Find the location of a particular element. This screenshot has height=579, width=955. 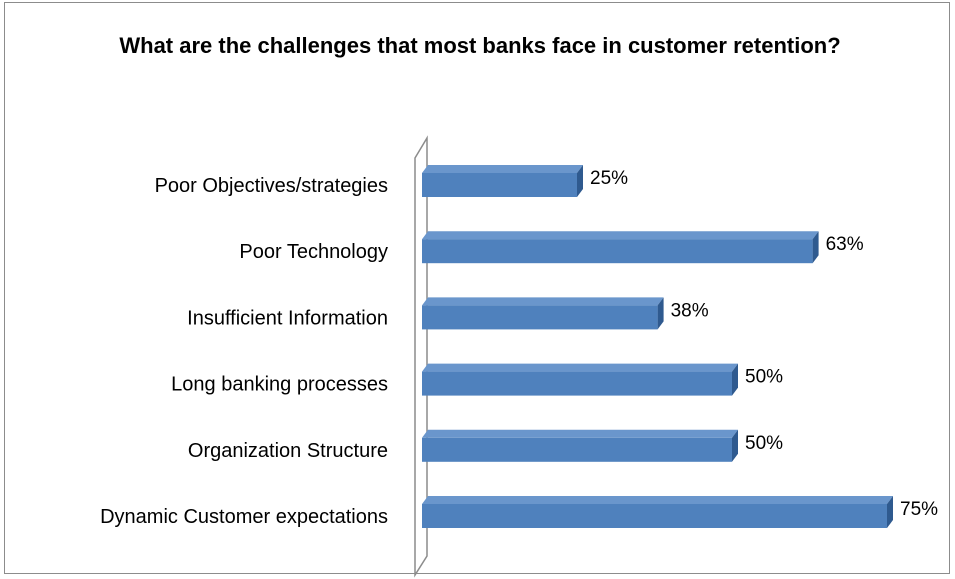

value-label: 25% is located at coordinates (609, 178).